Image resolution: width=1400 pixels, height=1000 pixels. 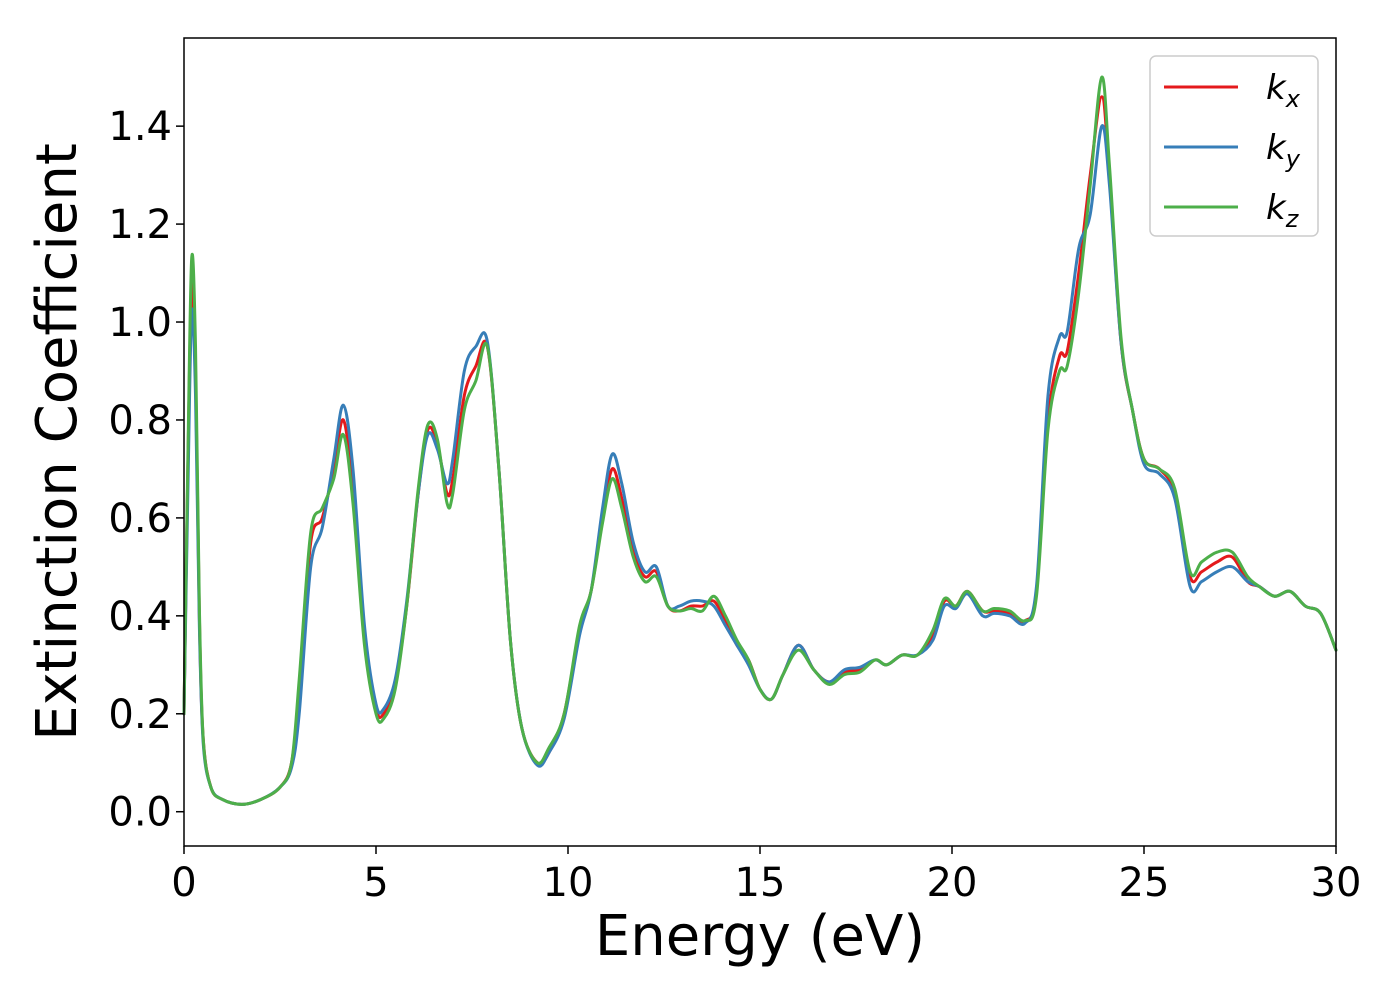 I want to click on y-tick-label: 0.2, so click(x=140, y=715).